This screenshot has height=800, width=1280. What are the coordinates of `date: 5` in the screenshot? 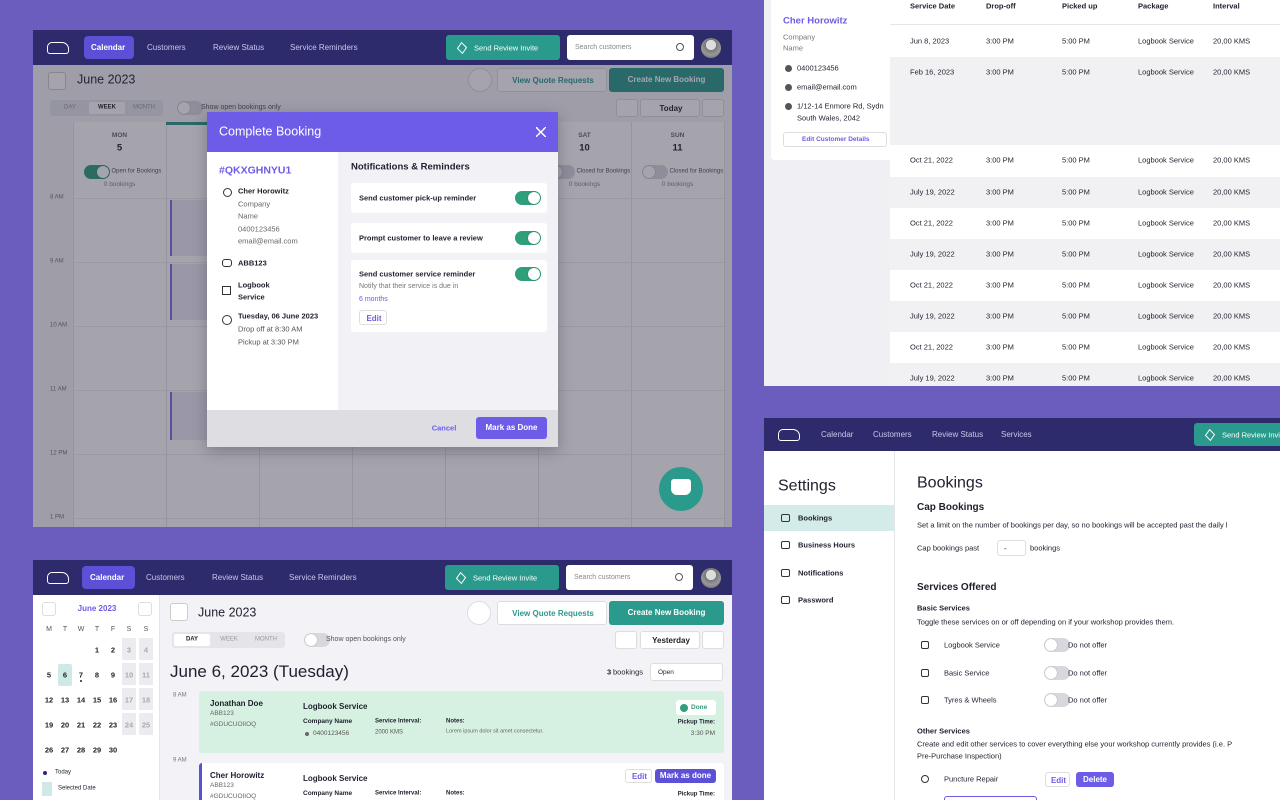 It's located at (49, 675).